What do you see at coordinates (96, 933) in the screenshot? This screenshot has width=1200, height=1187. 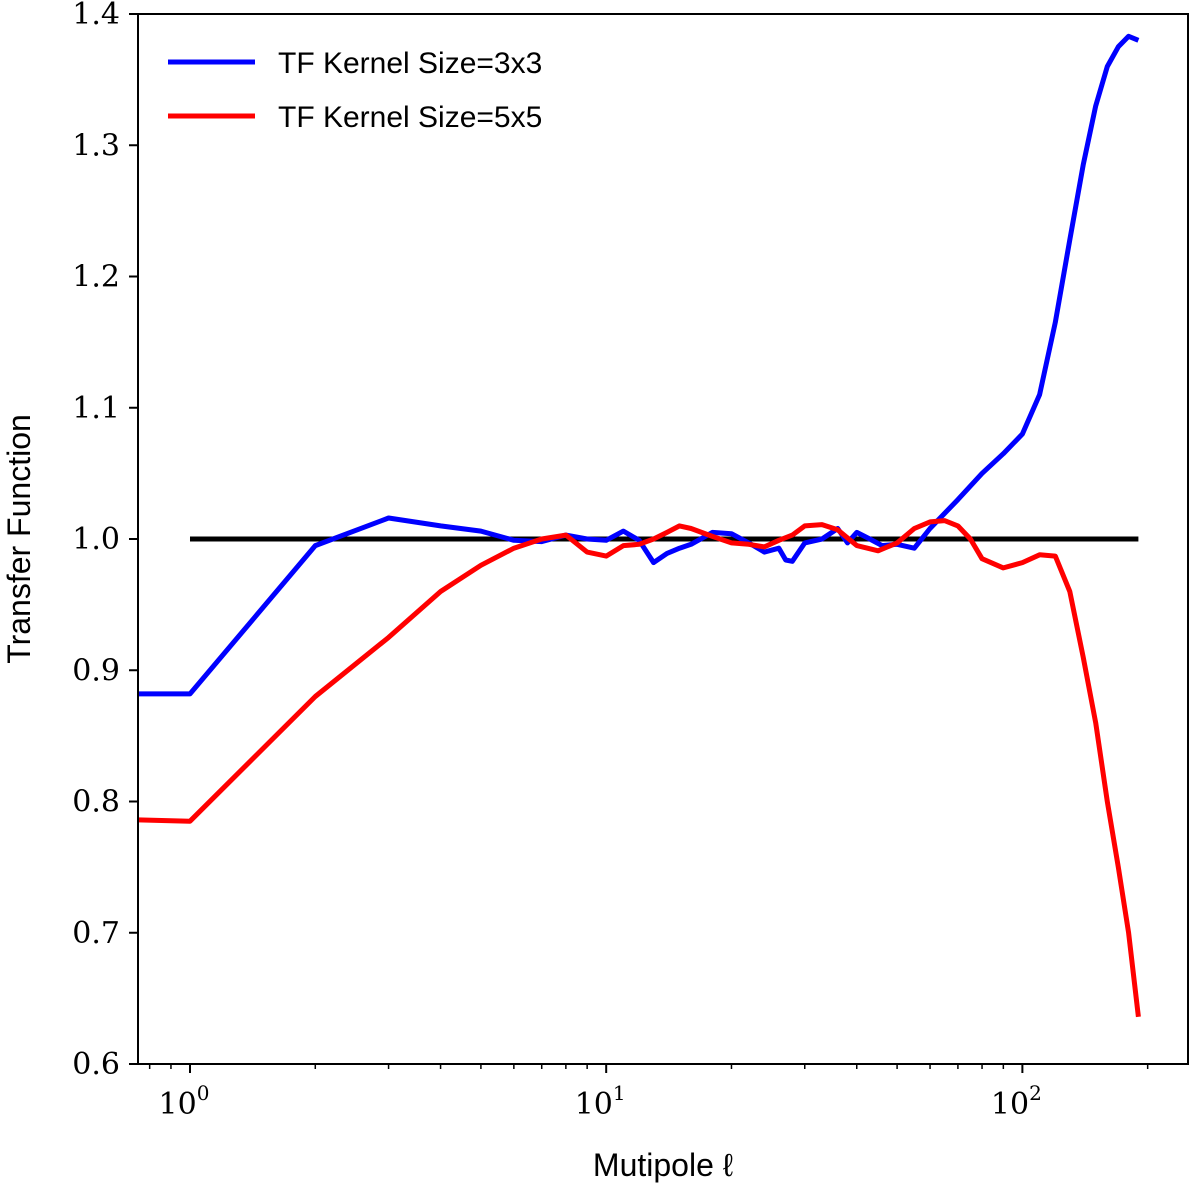 I see `y-tick-label: 0.7` at bounding box center [96, 933].